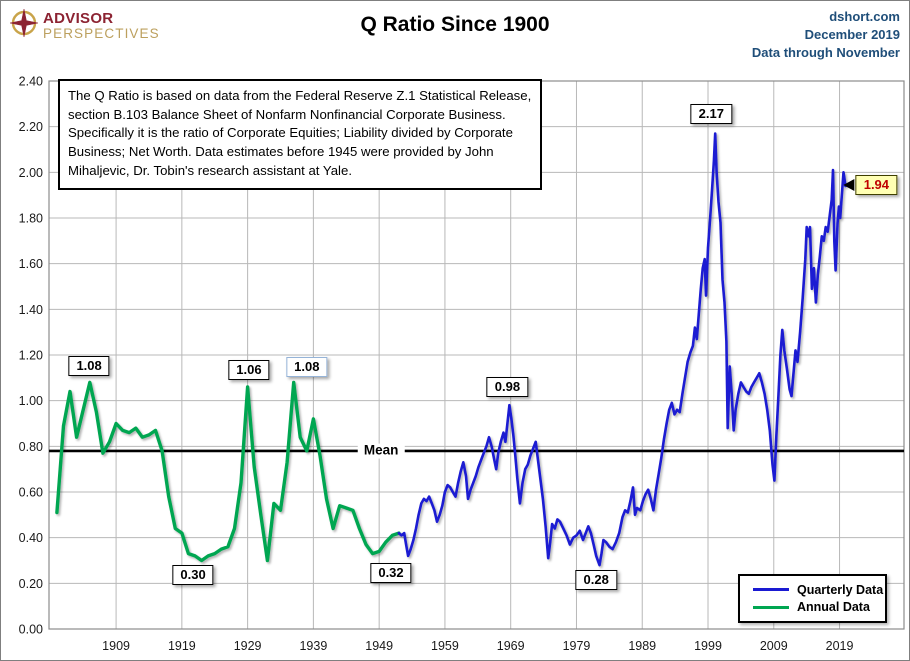  What do you see at coordinates (193, 575) in the screenshot?
I see `annotation-0.30: 0.30` at bounding box center [193, 575].